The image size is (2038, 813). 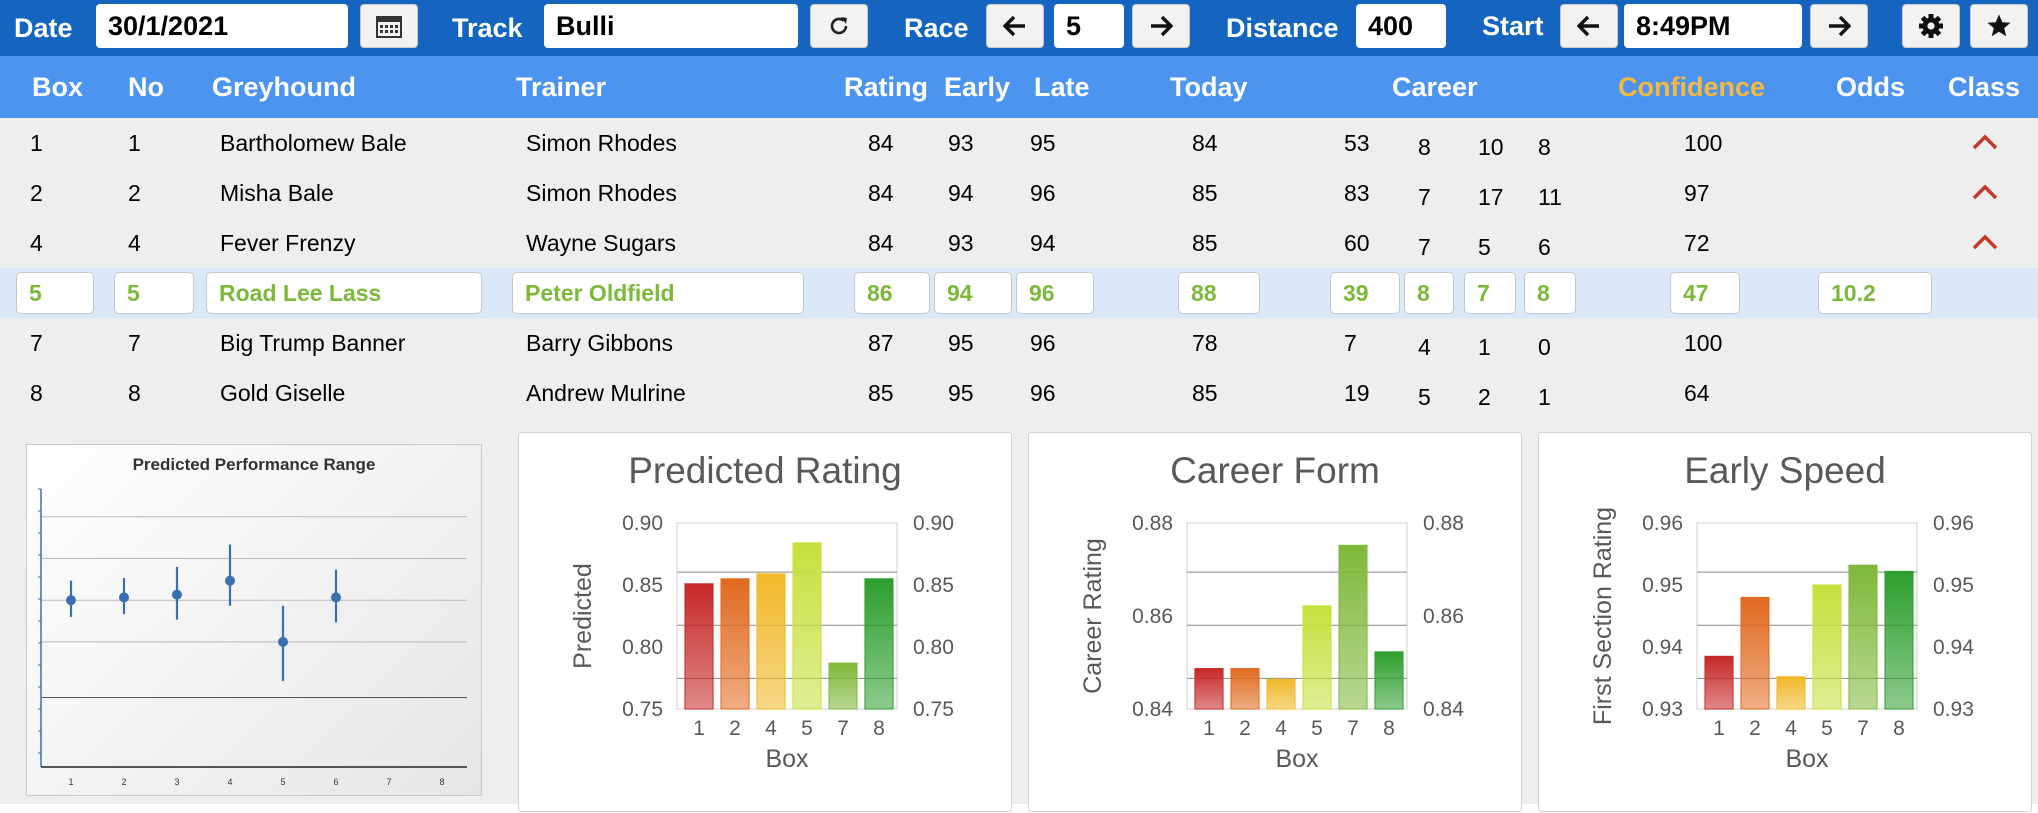 I want to click on col-confidence: Confidence, so click(x=1692, y=87).